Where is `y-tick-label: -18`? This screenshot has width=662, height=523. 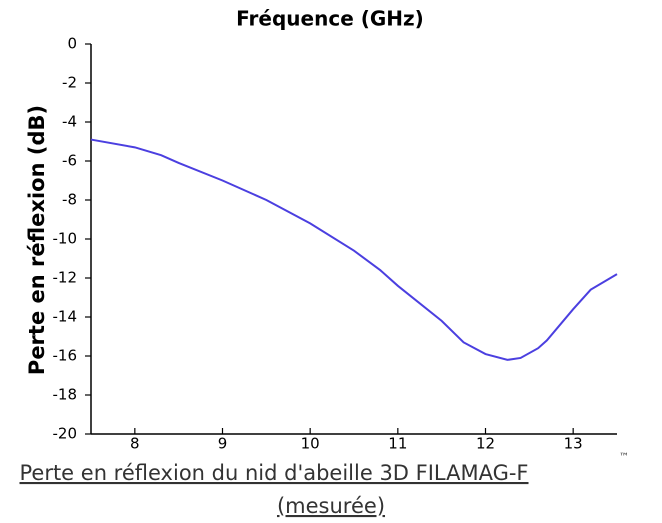
y-tick-label: -18 is located at coordinates (65, 395).